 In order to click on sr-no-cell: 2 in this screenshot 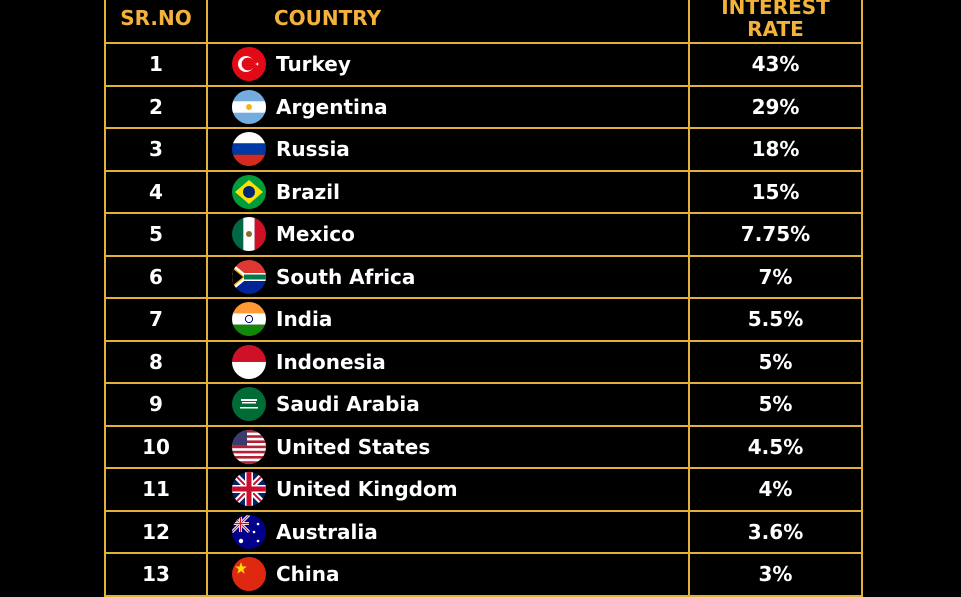, I will do `click(156, 106)`.